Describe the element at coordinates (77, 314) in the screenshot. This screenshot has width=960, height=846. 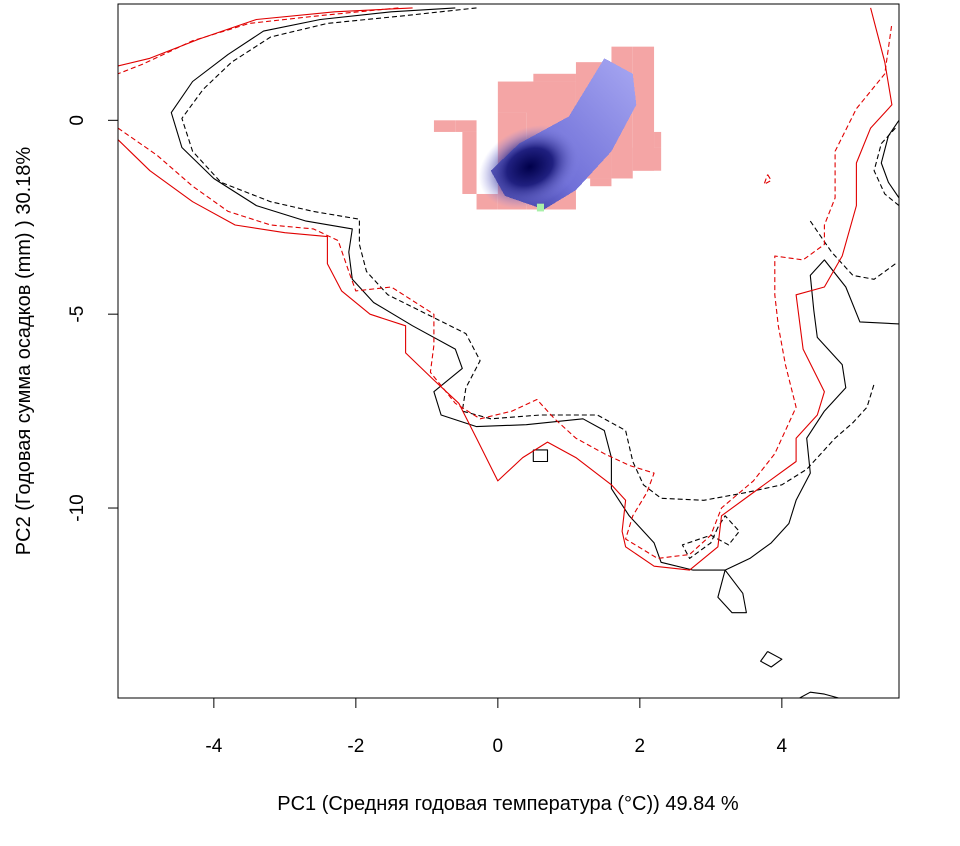
I see `y-tick-label: -5` at that location.